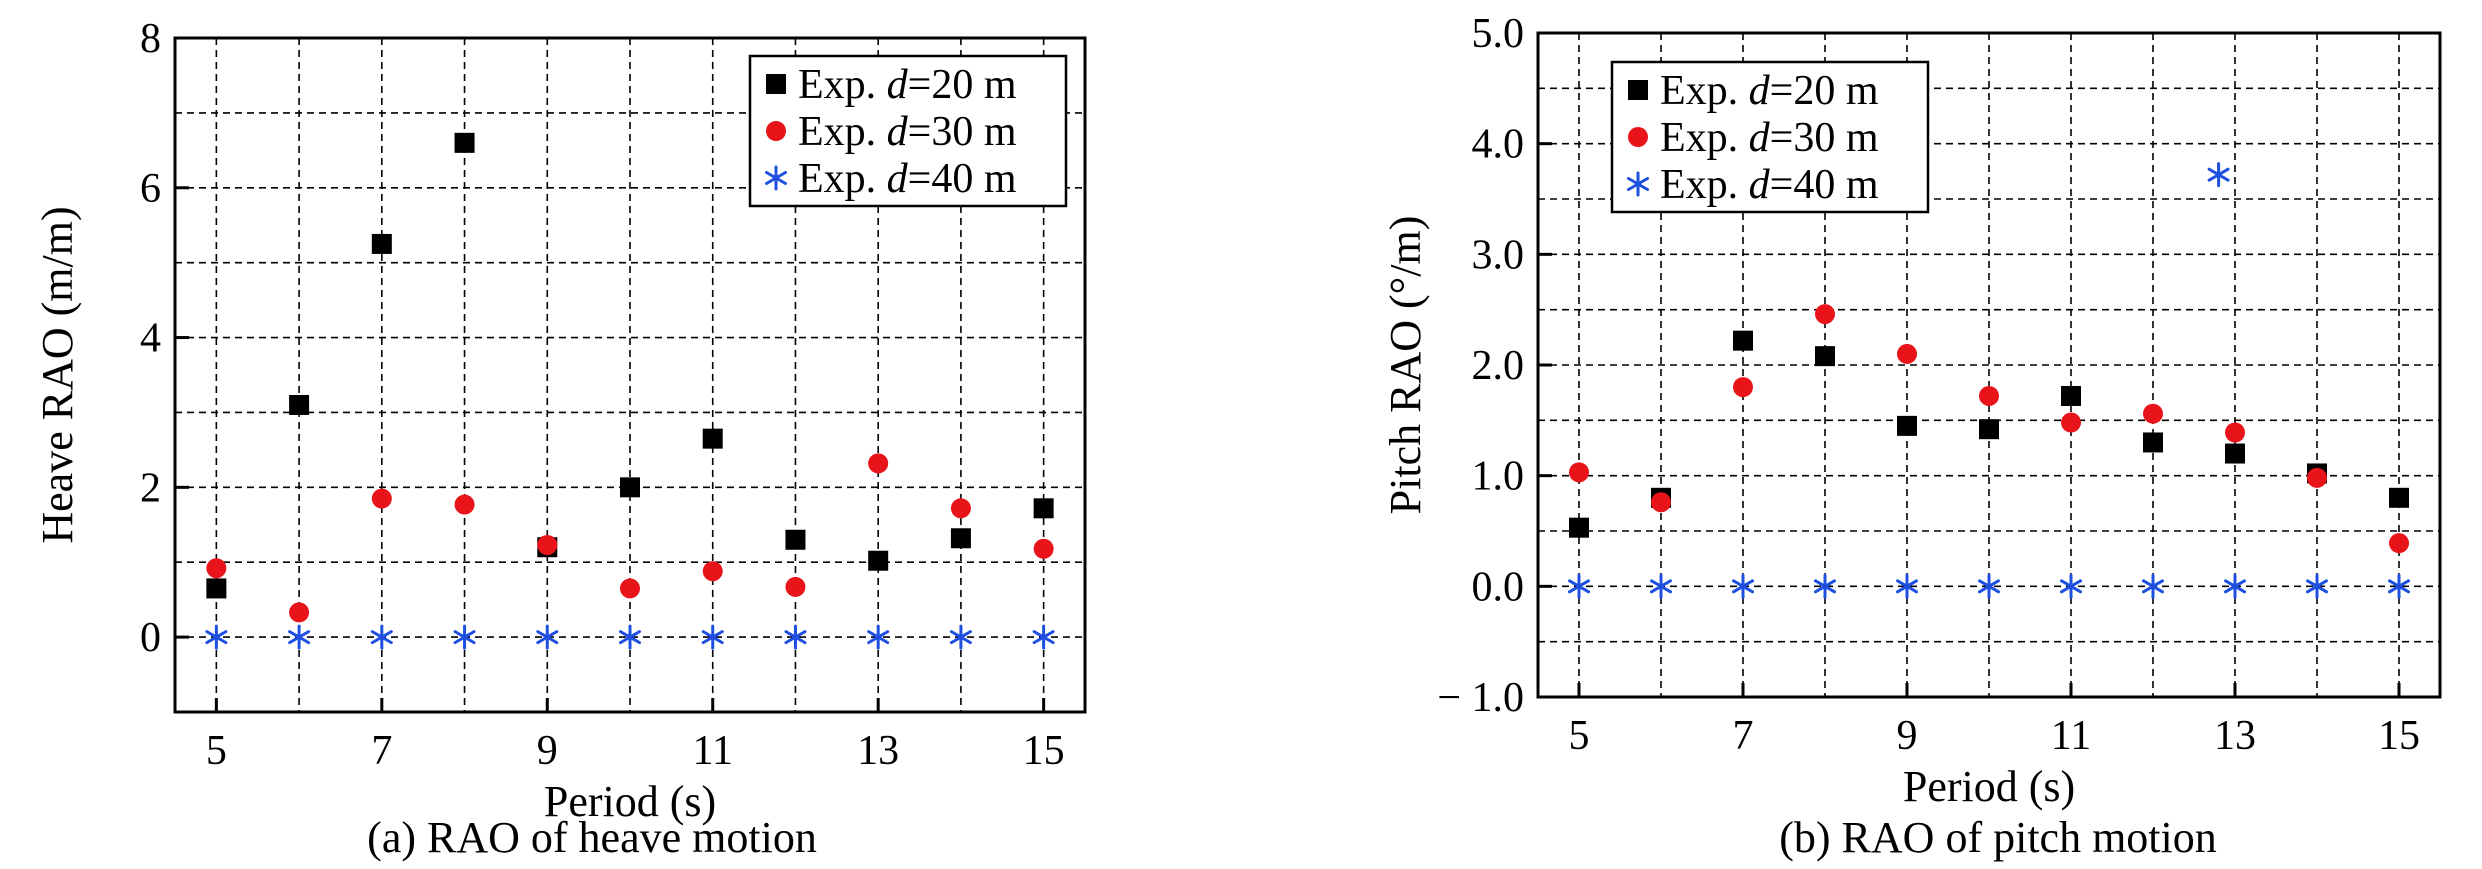 The width and height of the screenshot is (2482, 869). Describe the element at coordinates (1498, 366) in the screenshot. I see `y-tick-label: 2.0` at that location.